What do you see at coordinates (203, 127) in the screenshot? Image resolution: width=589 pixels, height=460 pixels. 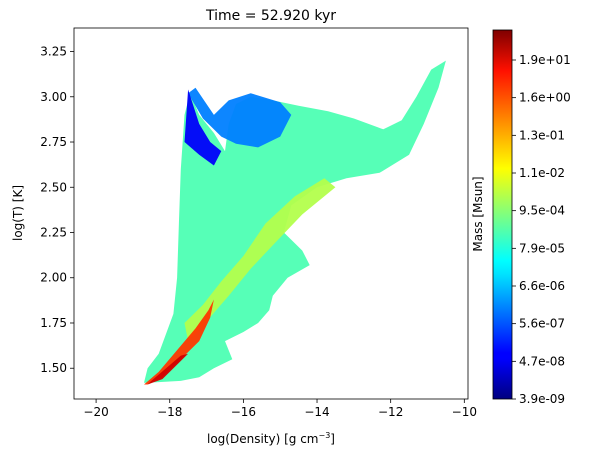 I see `histogram-region-top-cold` at bounding box center [203, 127].